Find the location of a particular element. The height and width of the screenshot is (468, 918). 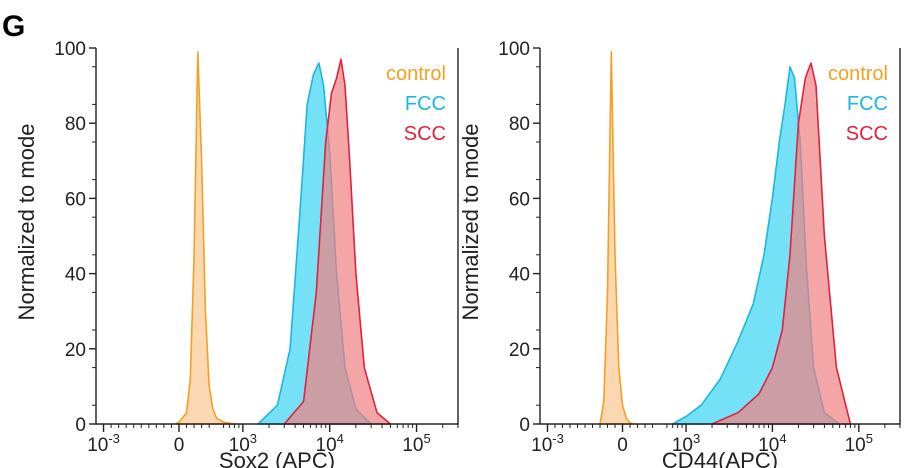

panel-label: G is located at coordinates (13, 26).